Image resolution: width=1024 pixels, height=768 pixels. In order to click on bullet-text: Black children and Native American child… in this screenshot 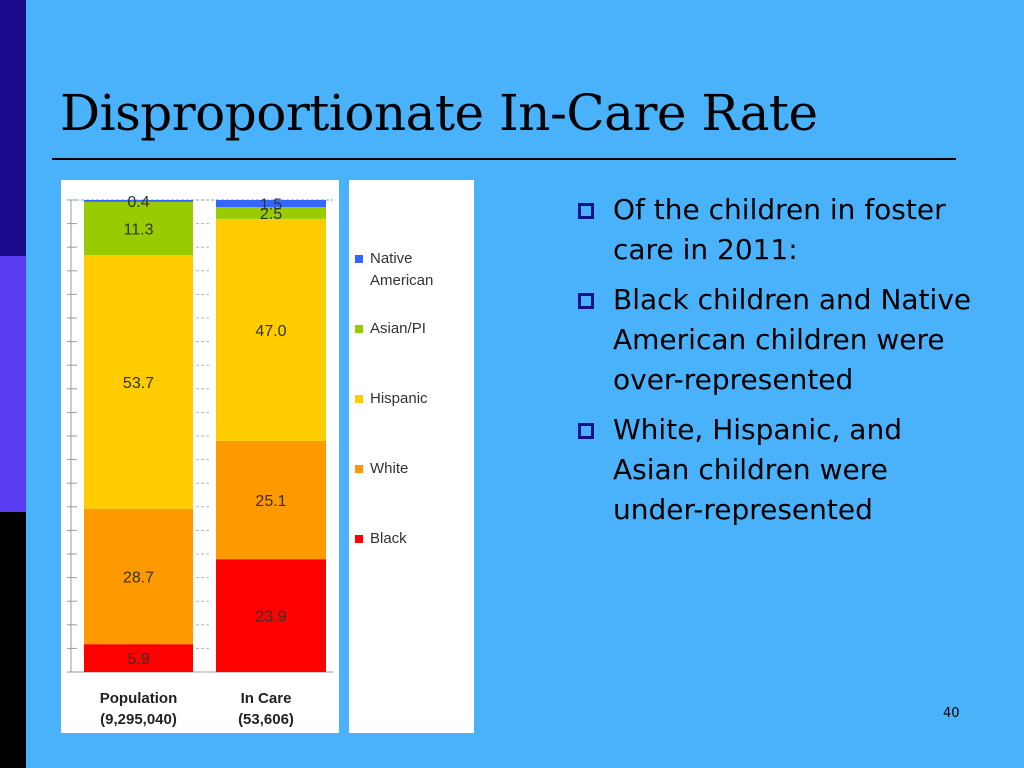, I will do `click(792, 339)`.